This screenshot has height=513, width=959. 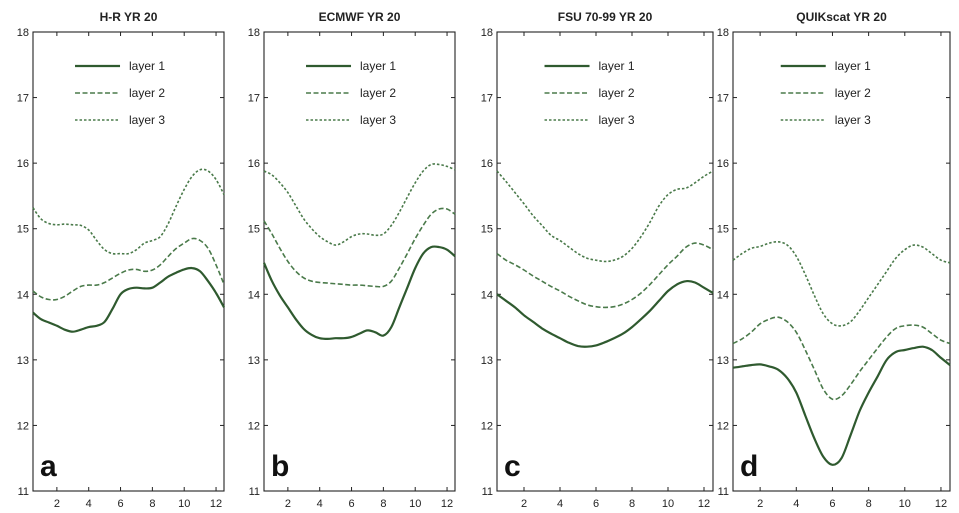 What do you see at coordinates (841, 17) in the screenshot?
I see `panel-title: QUIKscat YR 20` at bounding box center [841, 17].